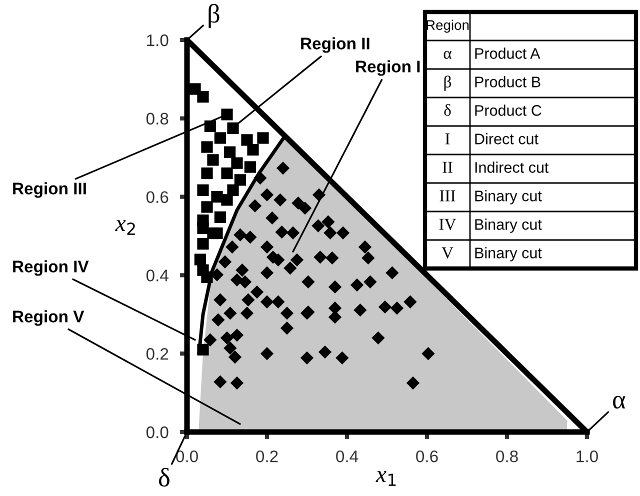  Describe the element at coordinates (512, 167) in the screenshot. I see `annotation: Indirect cut` at that location.